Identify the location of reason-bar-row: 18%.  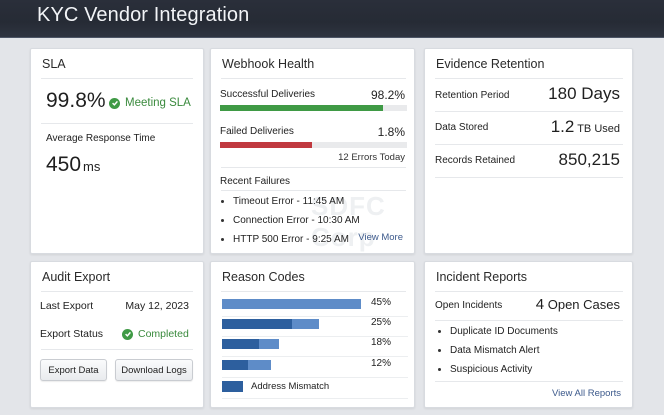
(315, 345).